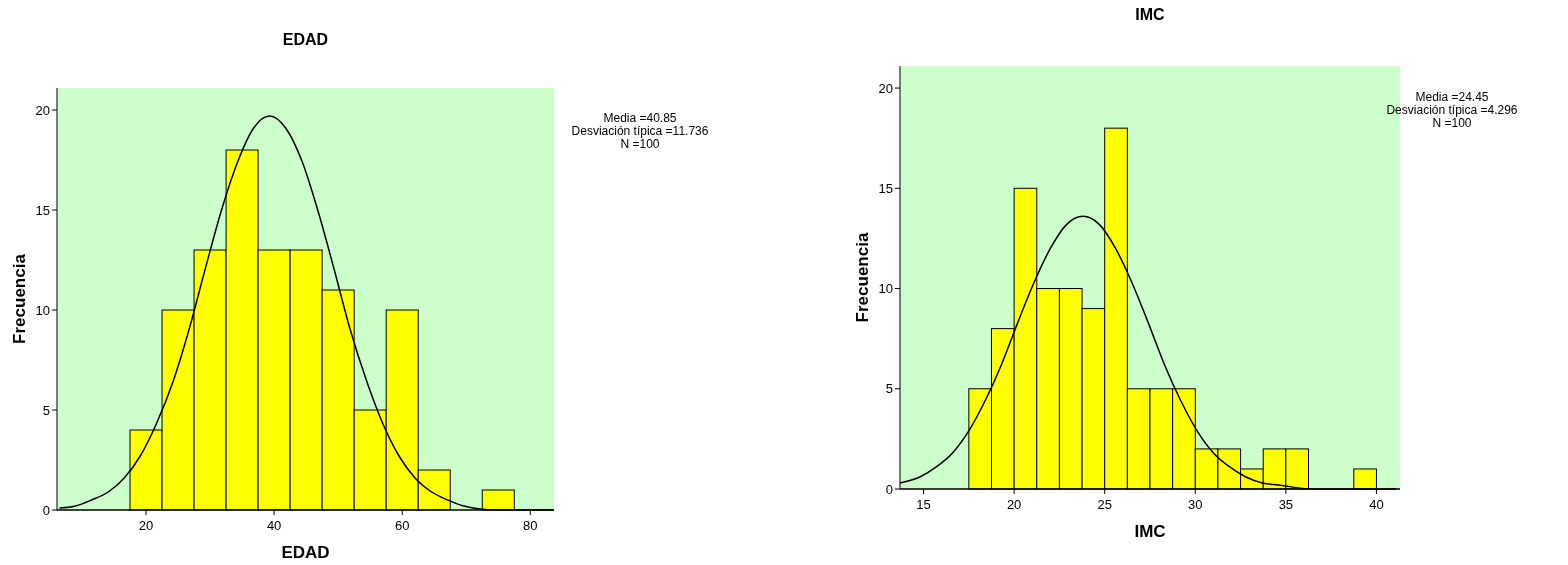  Describe the element at coordinates (1286, 504) in the screenshot. I see `x-tick-label: 35` at that location.